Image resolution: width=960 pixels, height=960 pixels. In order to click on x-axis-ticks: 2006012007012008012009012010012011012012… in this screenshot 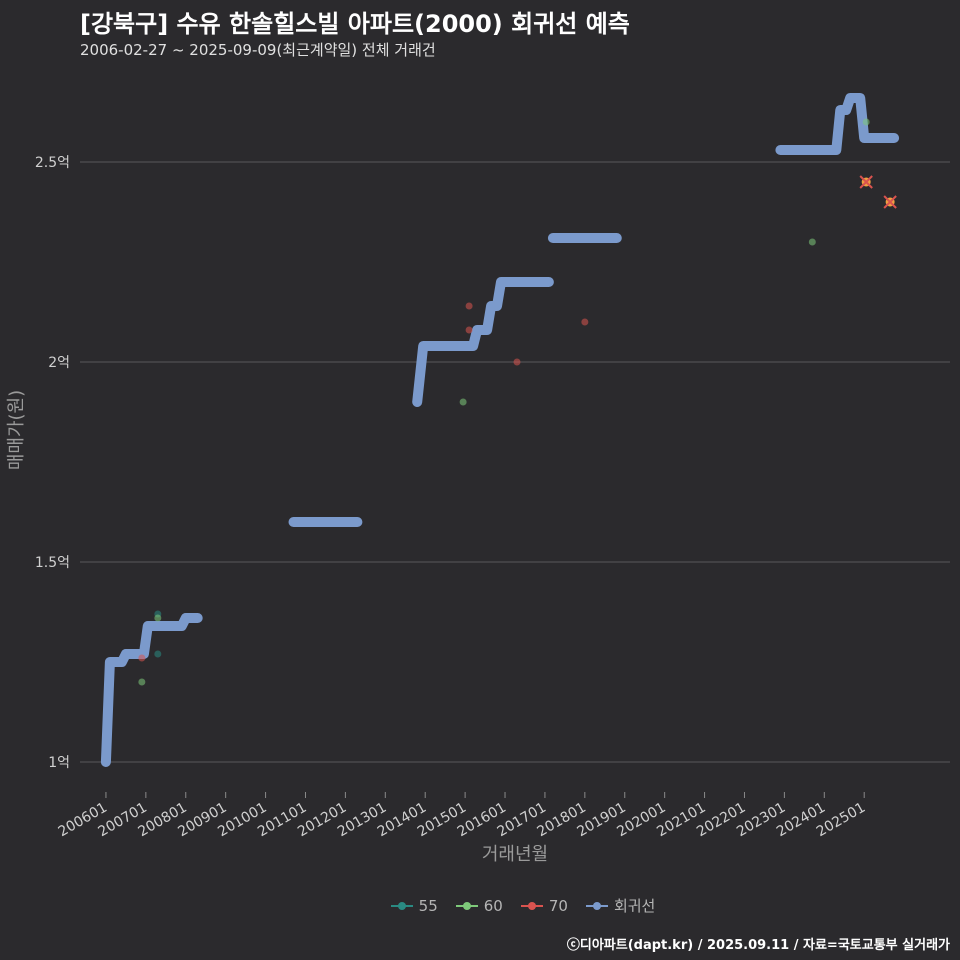, I will do `click(462, 816)`.